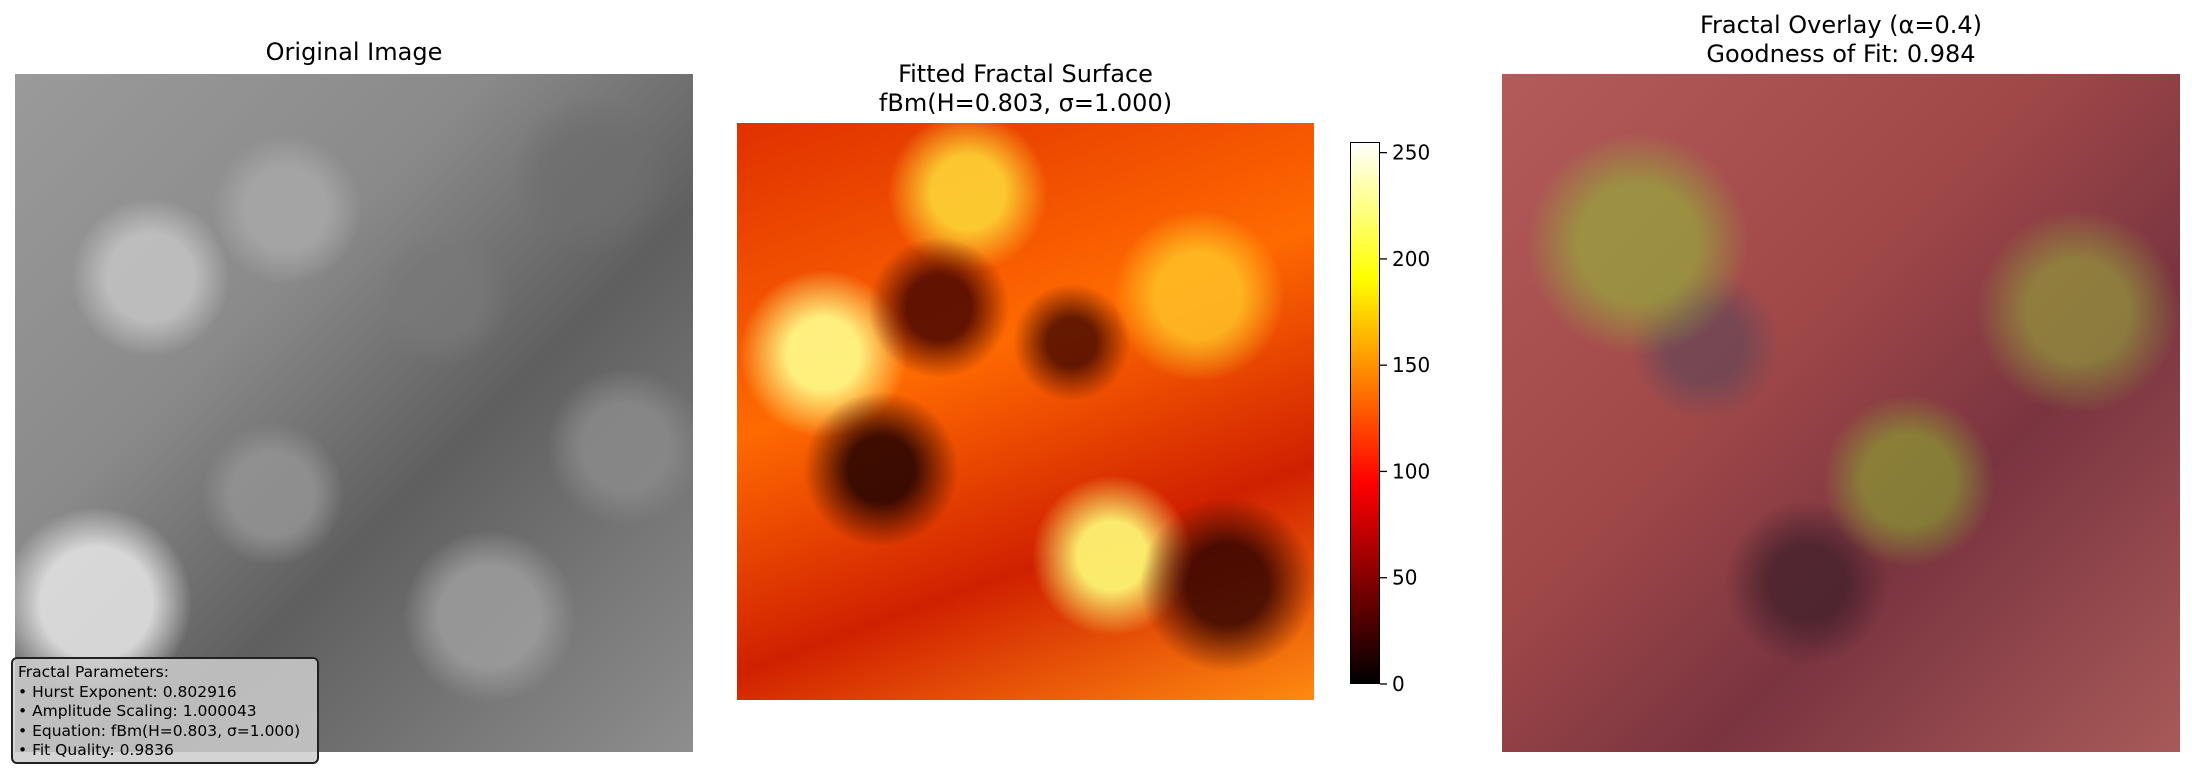  What do you see at coordinates (1025, 103) in the screenshot?
I see `fractal-surface-subtitle: fBm(H=0.803, σ=1.000)` at bounding box center [1025, 103].